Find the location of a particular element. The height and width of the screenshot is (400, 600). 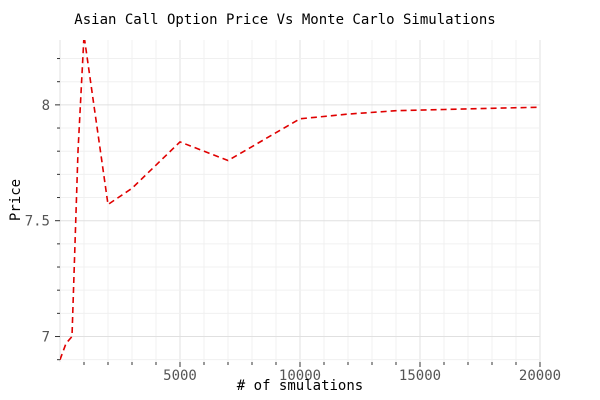

x-axis-label: # of smulations is located at coordinates (300, 386).